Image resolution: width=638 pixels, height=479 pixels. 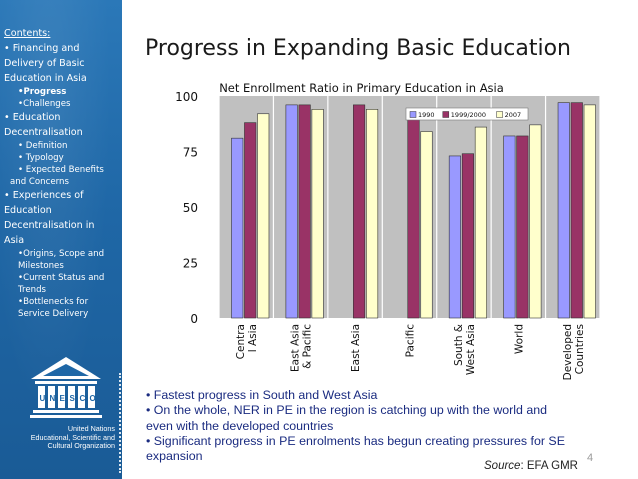 I want to click on nav-item: •Bottlenecks for, so click(x=53, y=302).